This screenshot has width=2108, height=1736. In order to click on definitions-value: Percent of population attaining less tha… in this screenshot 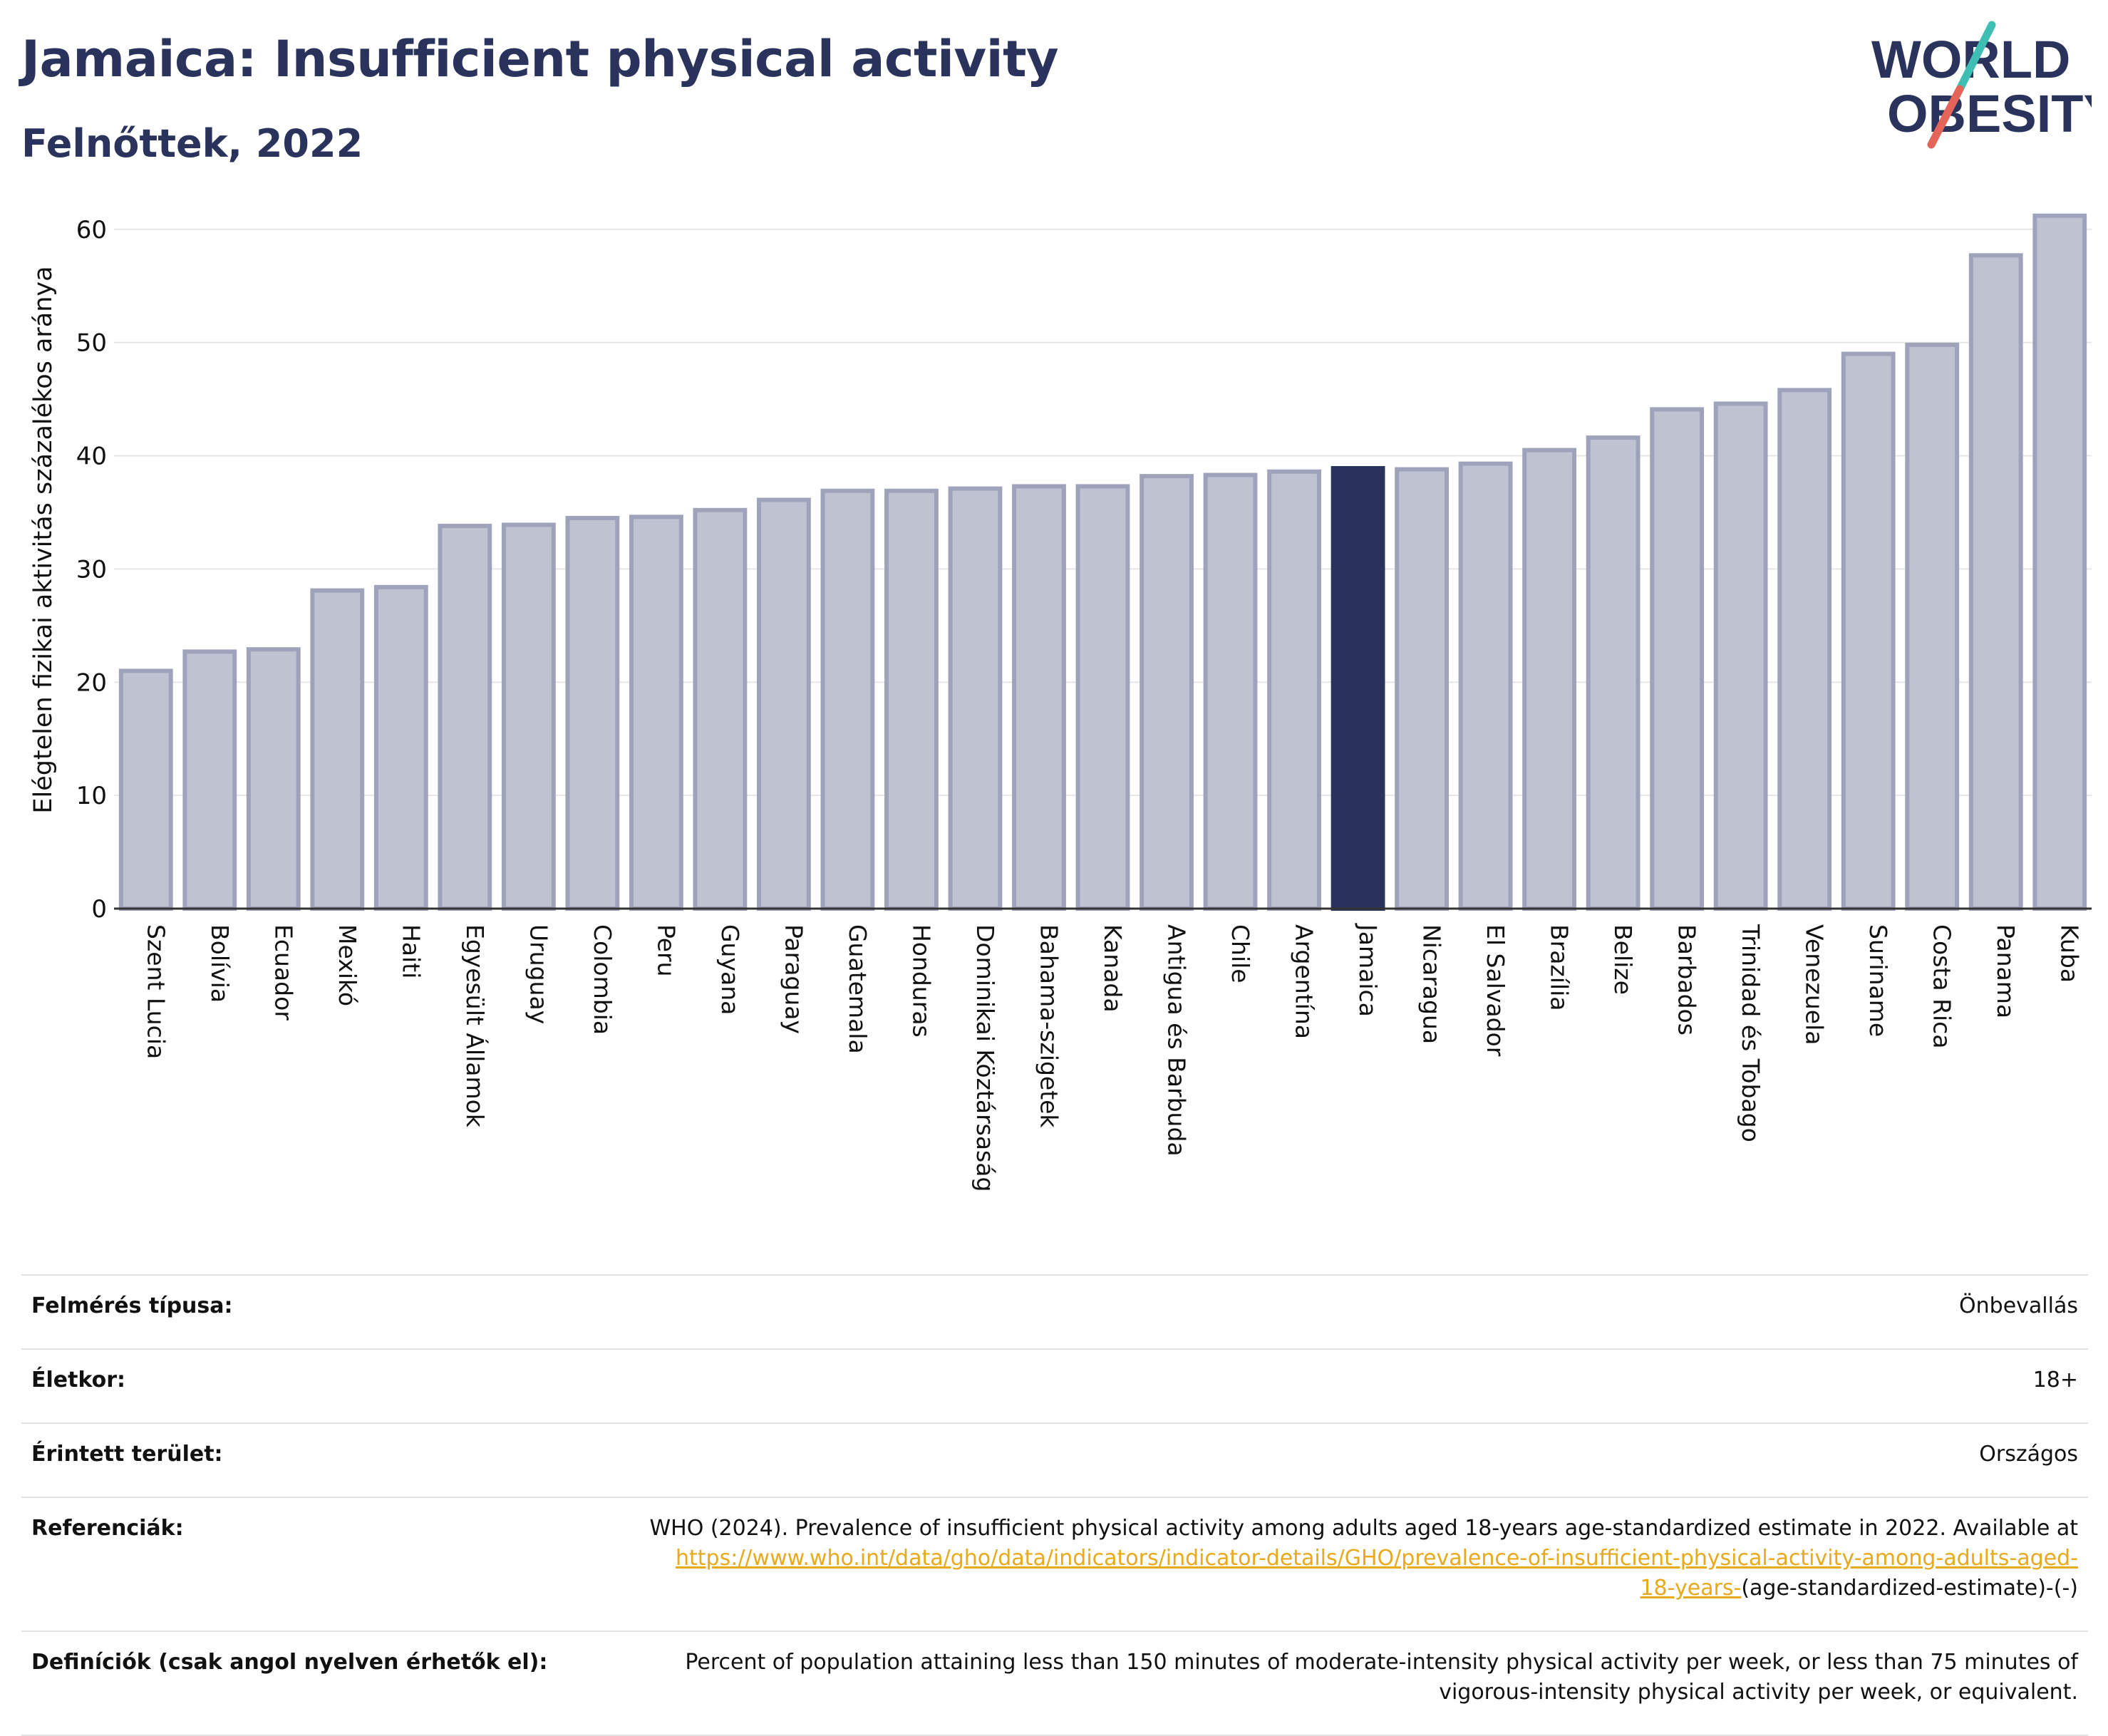, I will do `click(1323, 1683)`.